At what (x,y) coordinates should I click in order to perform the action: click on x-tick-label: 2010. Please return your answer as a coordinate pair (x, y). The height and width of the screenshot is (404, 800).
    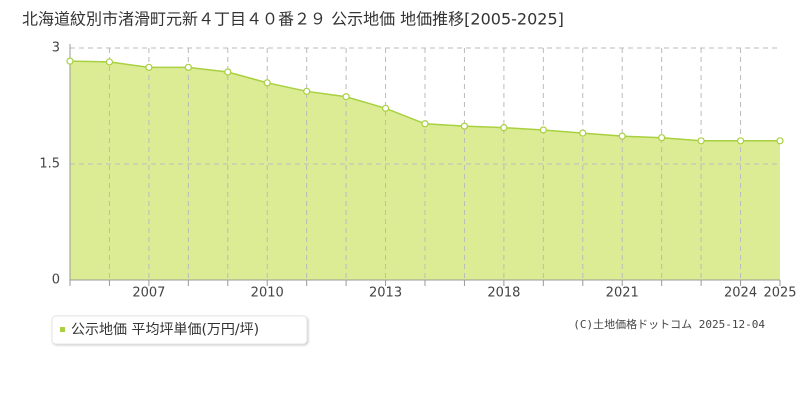
    Looking at the image, I should click on (267, 293).